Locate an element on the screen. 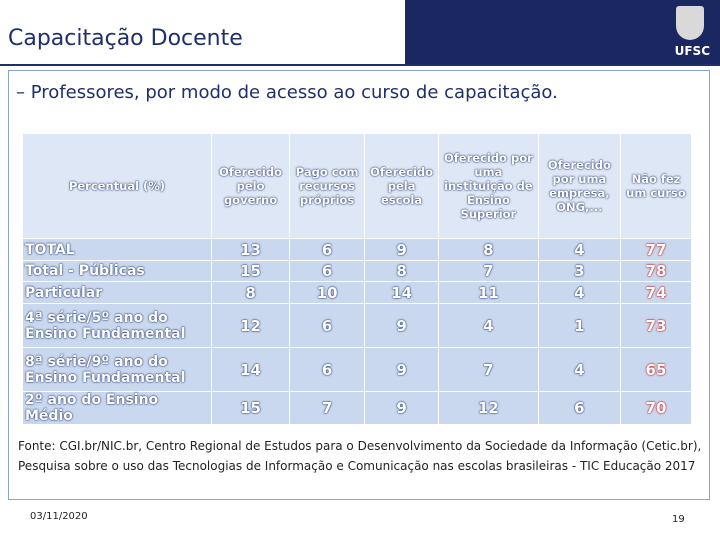 The width and height of the screenshot is (720, 540). cell: 73 is located at coordinates (656, 325).